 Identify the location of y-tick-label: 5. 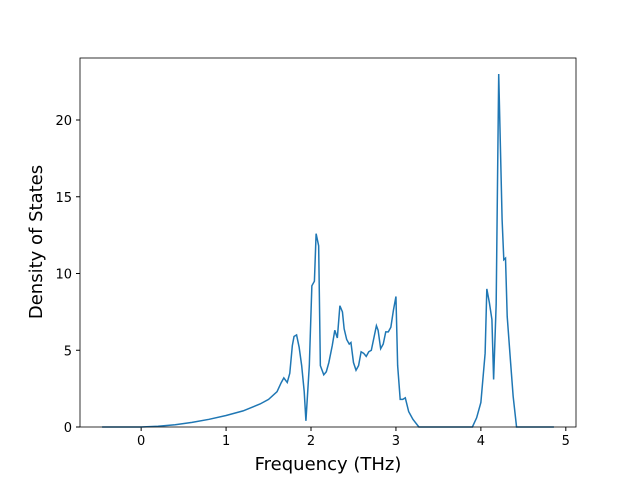
(68, 351).